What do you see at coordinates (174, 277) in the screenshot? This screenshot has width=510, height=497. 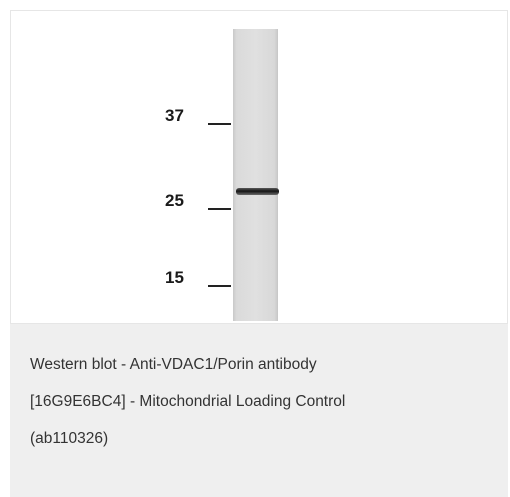 I see `marker-label-15: 15` at bounding box center [174, 277].